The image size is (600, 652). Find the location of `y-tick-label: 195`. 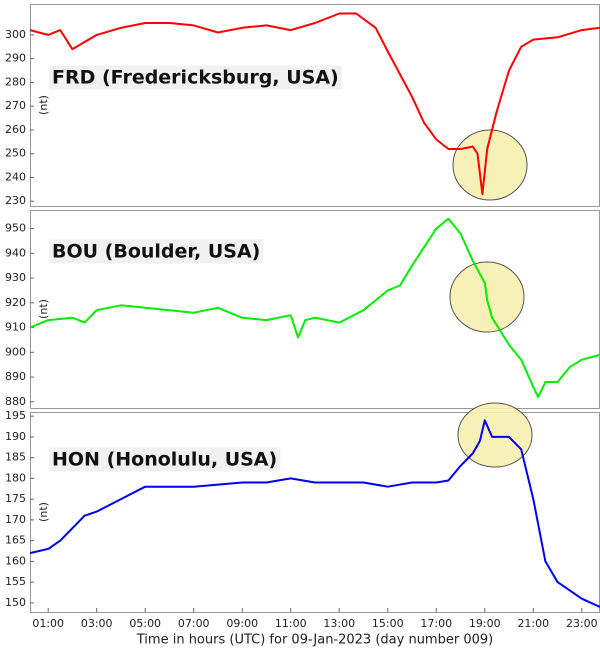

y-tick-label: 195 is located at coordinates (15, 415).